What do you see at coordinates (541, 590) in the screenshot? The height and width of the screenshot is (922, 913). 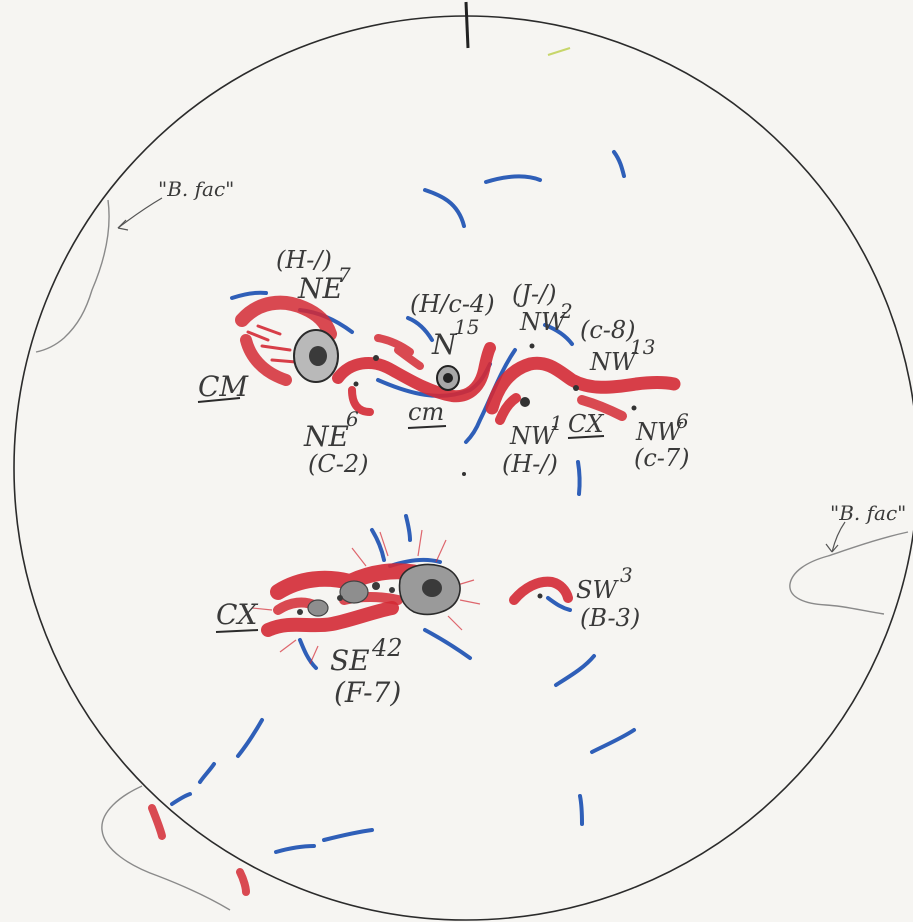 I see `sw3-plage` at bounding box center [541, 590].